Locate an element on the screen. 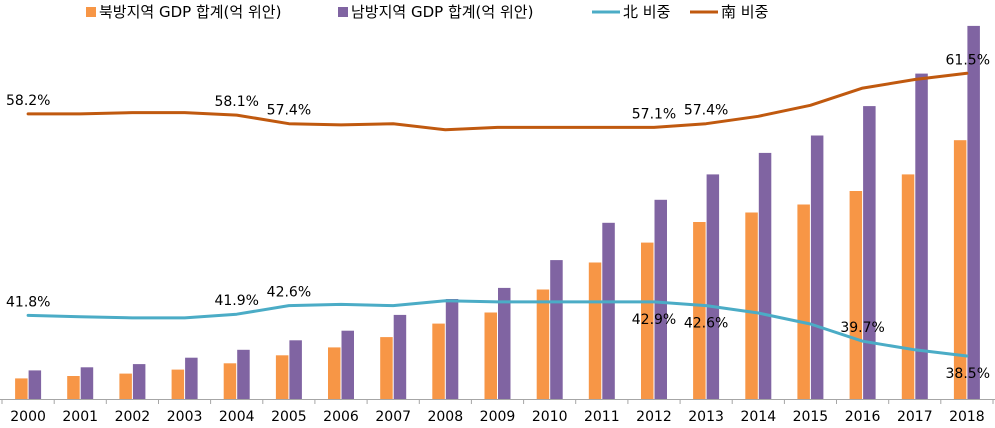  data-label-6: 41.8% is located at coordinates (28, 302).